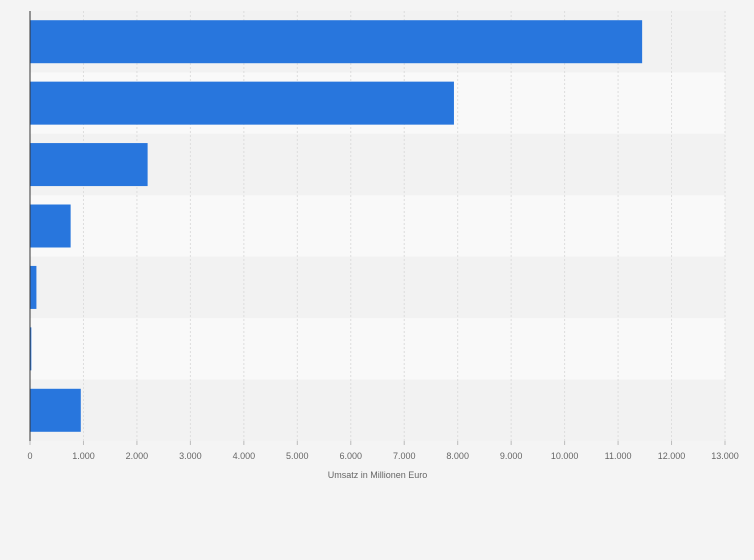 The image size is (754, 560). What do you see at coordinates (297, 456) in the screenshot?
I see `tick-label: 5.000` at bounding box center [297, 456].